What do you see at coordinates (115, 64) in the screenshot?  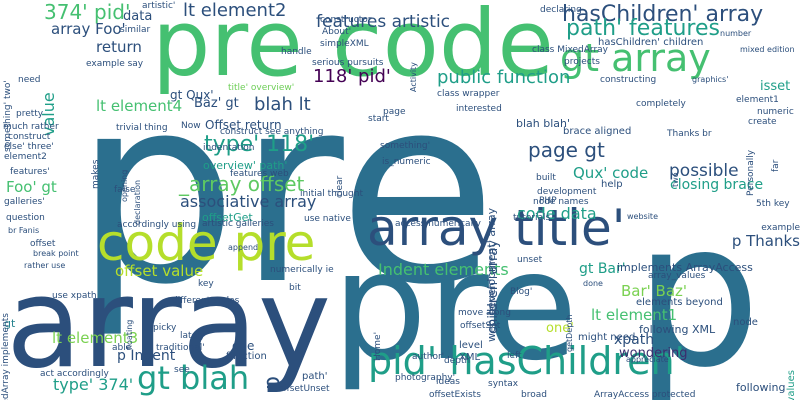 I see `word-example-say: example say` at bounding box center [115, 64].